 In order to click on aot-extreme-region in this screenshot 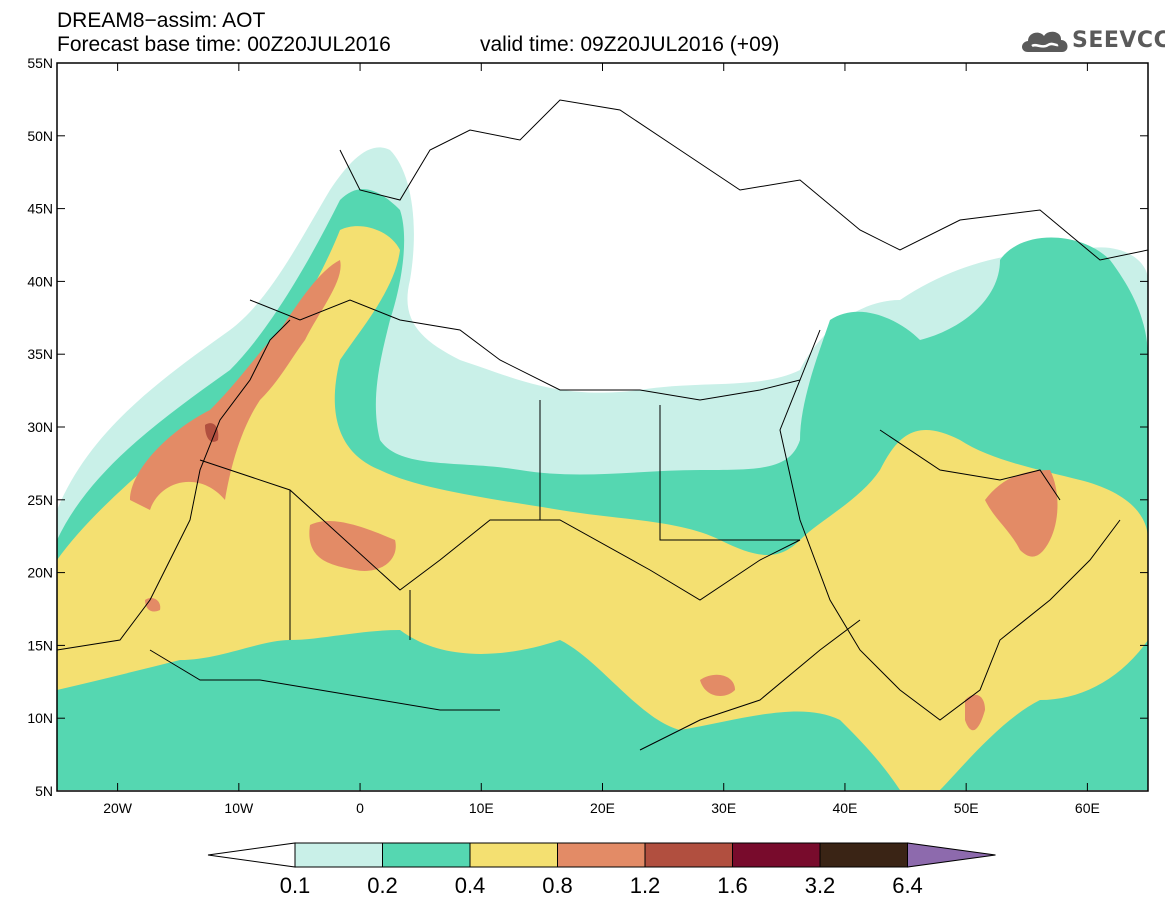, I will do `click(212, 432)`.